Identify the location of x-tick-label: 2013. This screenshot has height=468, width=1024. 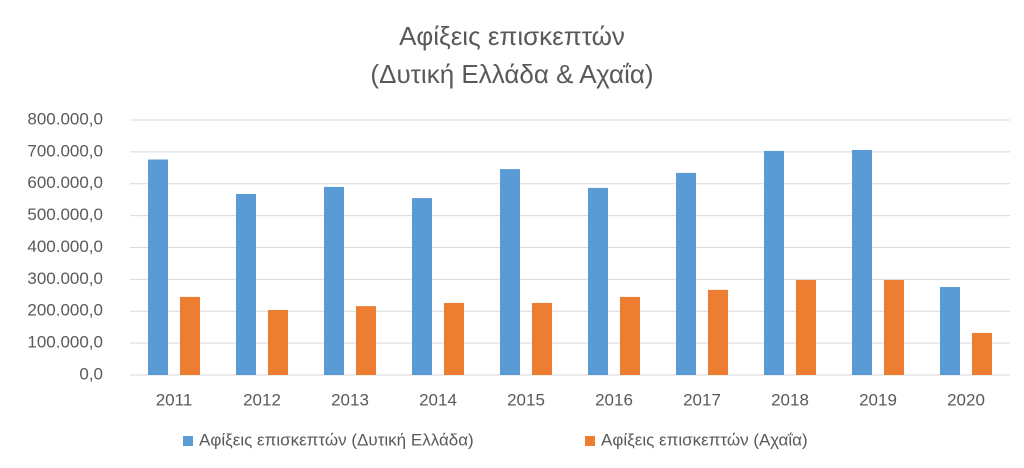
(350, 399).